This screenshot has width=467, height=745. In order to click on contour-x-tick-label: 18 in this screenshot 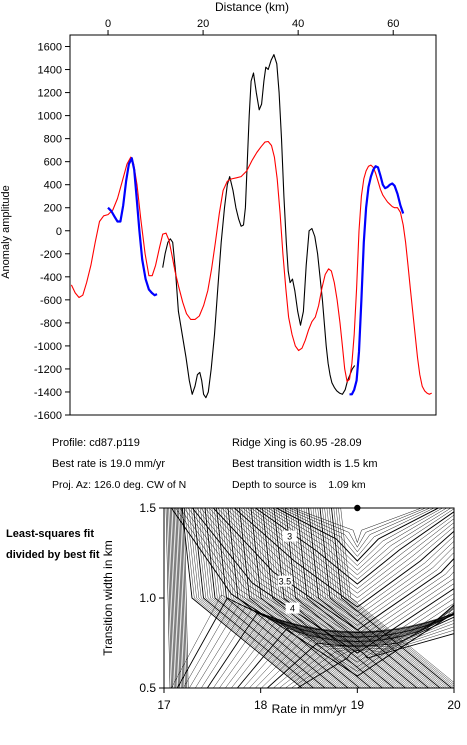, I will do `click(261, 705)`.